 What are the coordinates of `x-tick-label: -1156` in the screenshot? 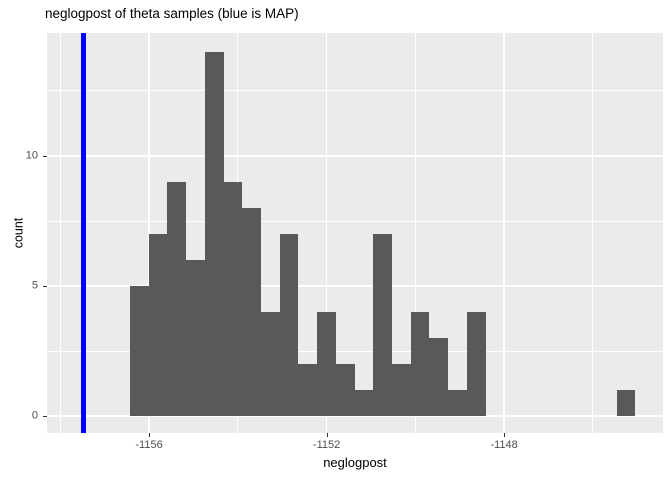 It's located at (149, 445).